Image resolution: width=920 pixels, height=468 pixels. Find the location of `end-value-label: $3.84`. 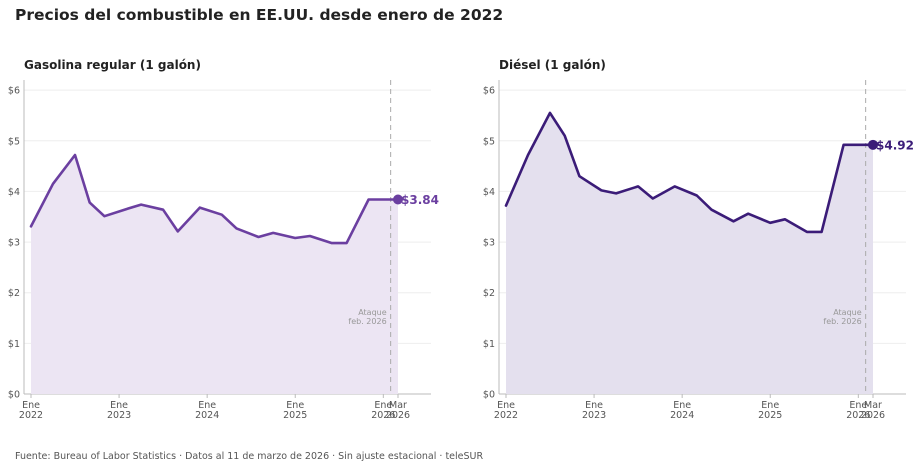

end-value-label: $3.84 is located at coordinates (420, 200).